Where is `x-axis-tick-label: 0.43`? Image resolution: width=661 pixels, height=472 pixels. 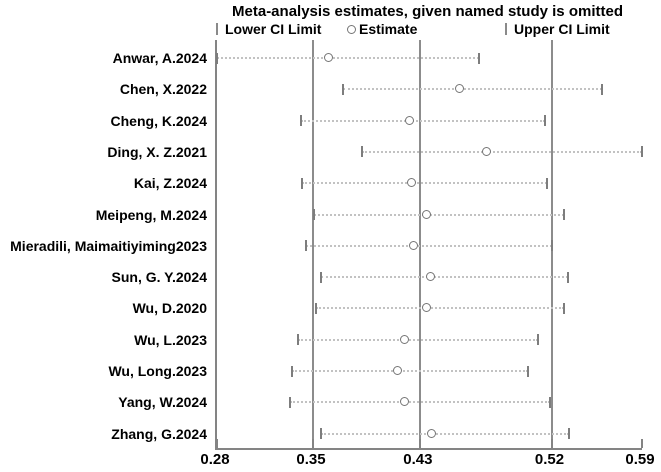
x-axis-tick-label: 0.43 is located at coordinates (418, 459).